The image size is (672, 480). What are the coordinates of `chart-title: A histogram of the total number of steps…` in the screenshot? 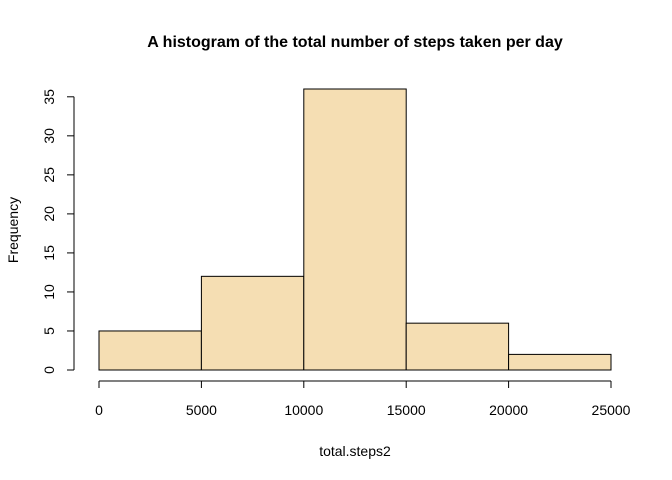 It's located at (355, 42).